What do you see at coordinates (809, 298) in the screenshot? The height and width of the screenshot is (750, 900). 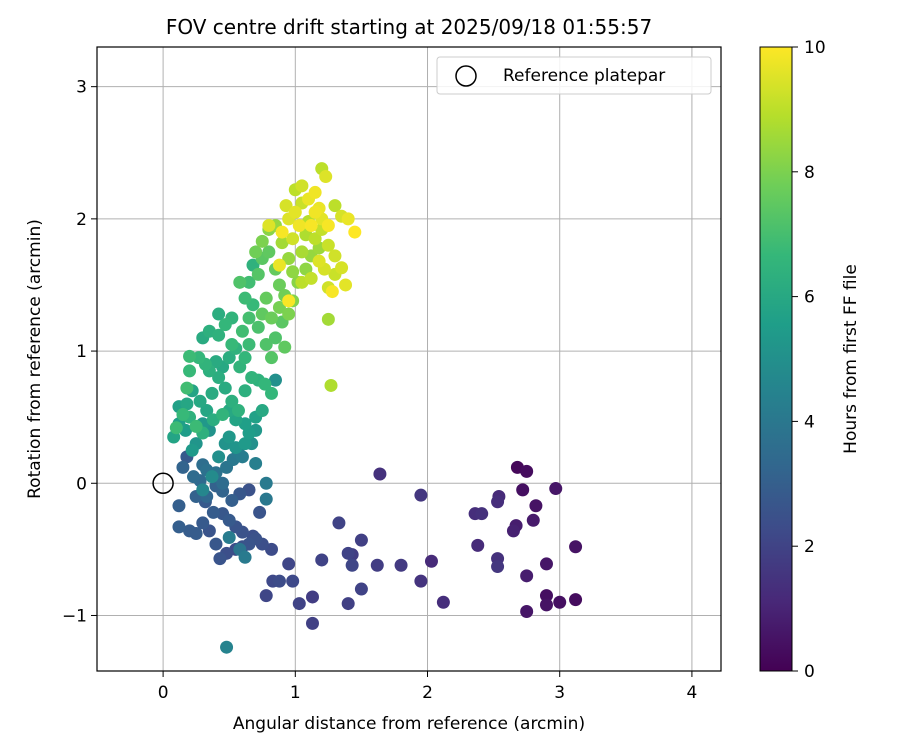 I see `colorbar-tick-label: 6` at bounding box center [809, 298].